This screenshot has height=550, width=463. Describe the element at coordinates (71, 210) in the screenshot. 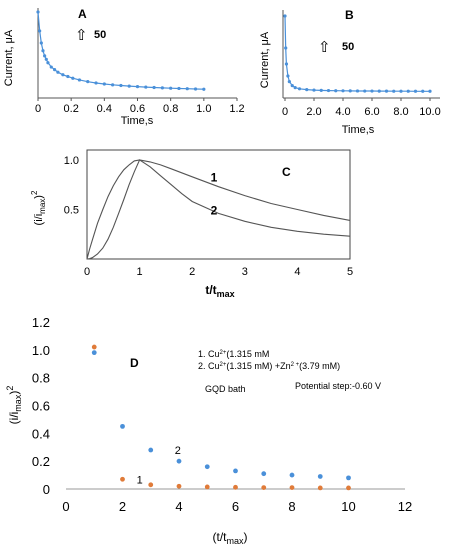

I see `panel-c-y-tick-label: 0.5` at that location.